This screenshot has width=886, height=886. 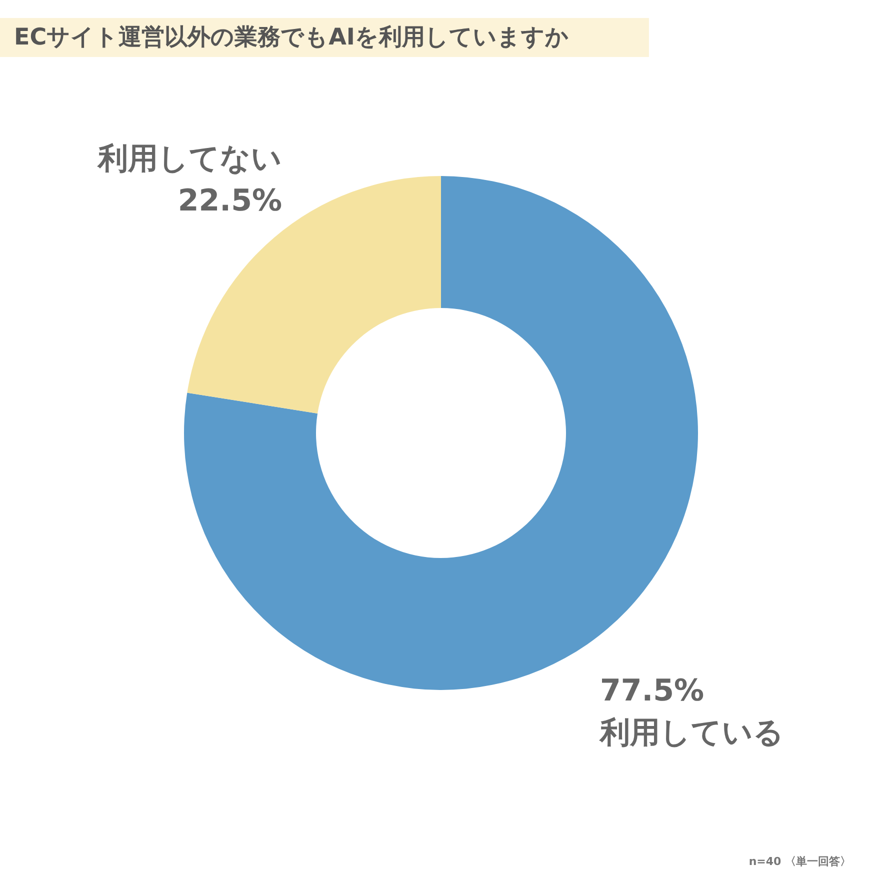 What do you see at coordinates (691, 733) in the screenshot?
I see `slice-label: 利用している` at bounding box center [691, 733].